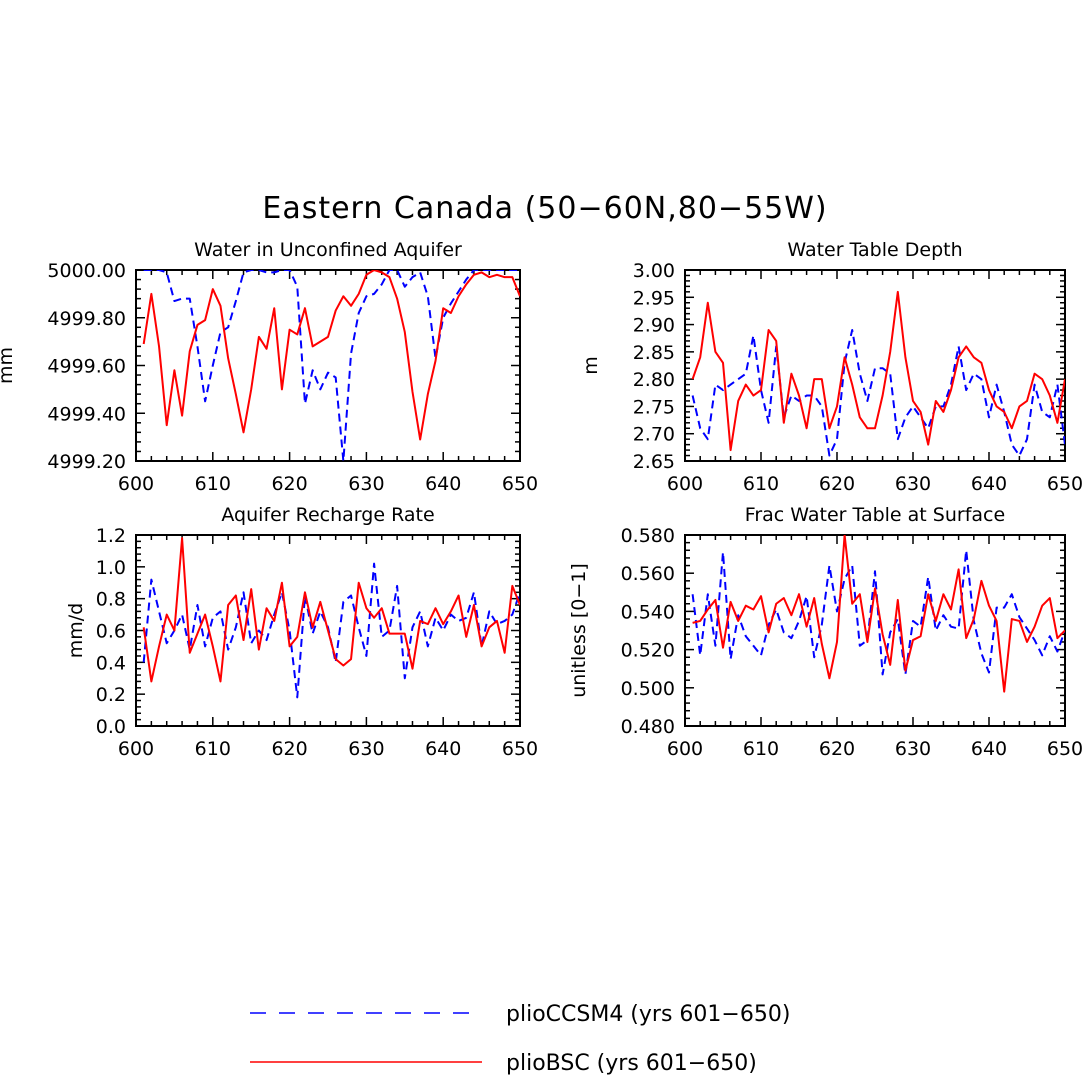 The width and height of the screenshot is (1090, 1092). I want to click on y-tick-label: 2.70, so click(654, 435).